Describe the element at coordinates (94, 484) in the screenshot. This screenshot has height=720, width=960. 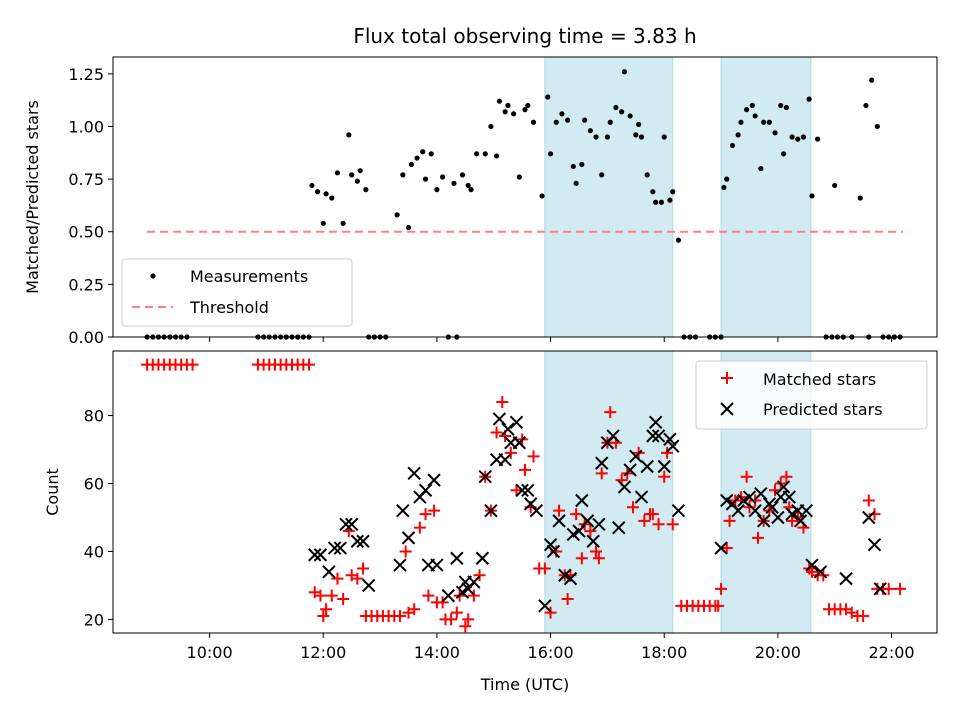
I see `y-tick-label: 60` at that location.